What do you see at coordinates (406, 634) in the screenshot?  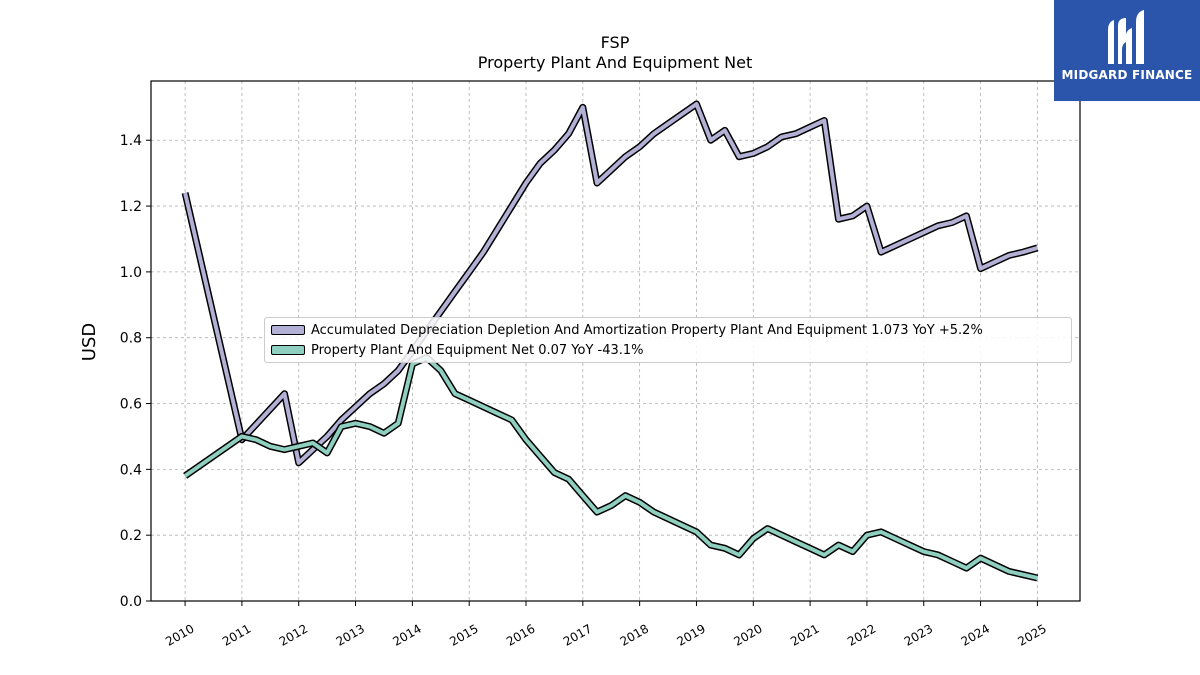 I see `x-tick-label: 2014` at bounding box center [406, 634].